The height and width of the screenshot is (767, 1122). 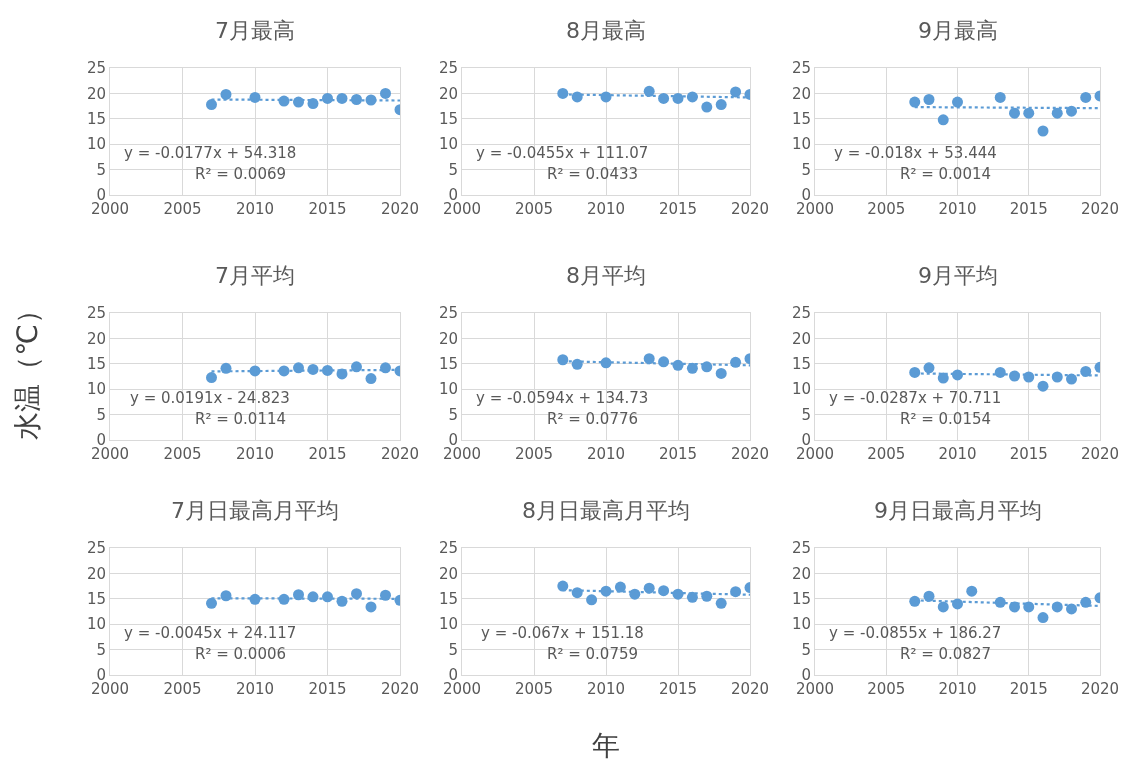 I want to click on annotation: y = 0.0191x - 24.823, so click(x=210, y=398).